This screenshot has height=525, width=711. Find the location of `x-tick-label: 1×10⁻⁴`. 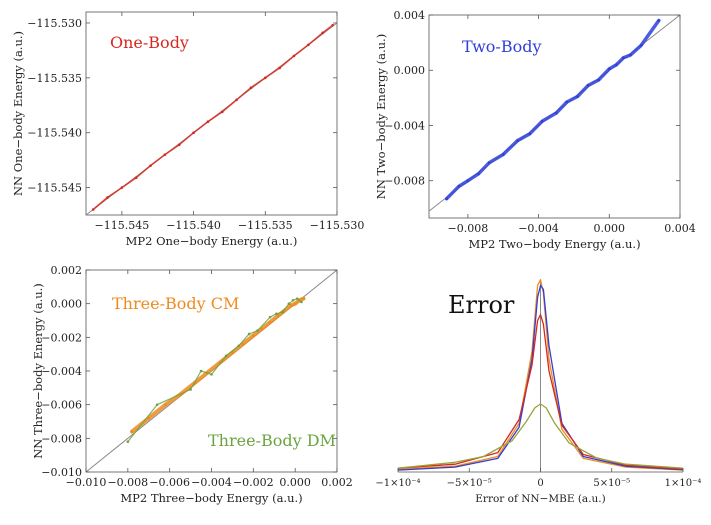

x-tick-label: 1×10⁻⁴ is located at coordinates (683, 483).